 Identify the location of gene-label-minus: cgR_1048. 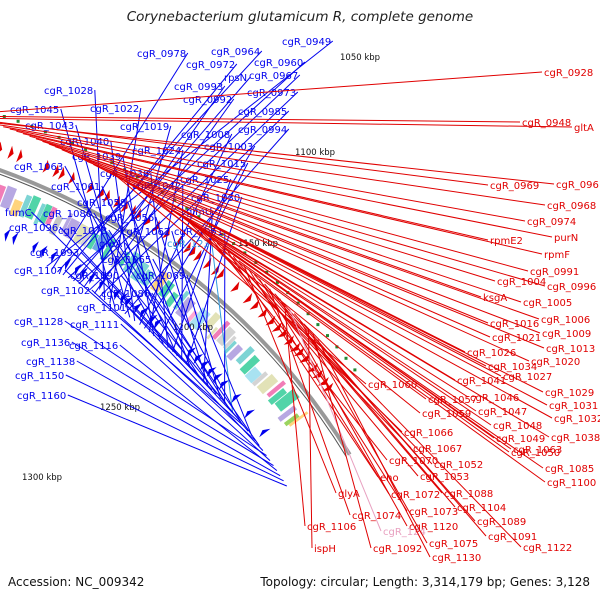
(517, 426).